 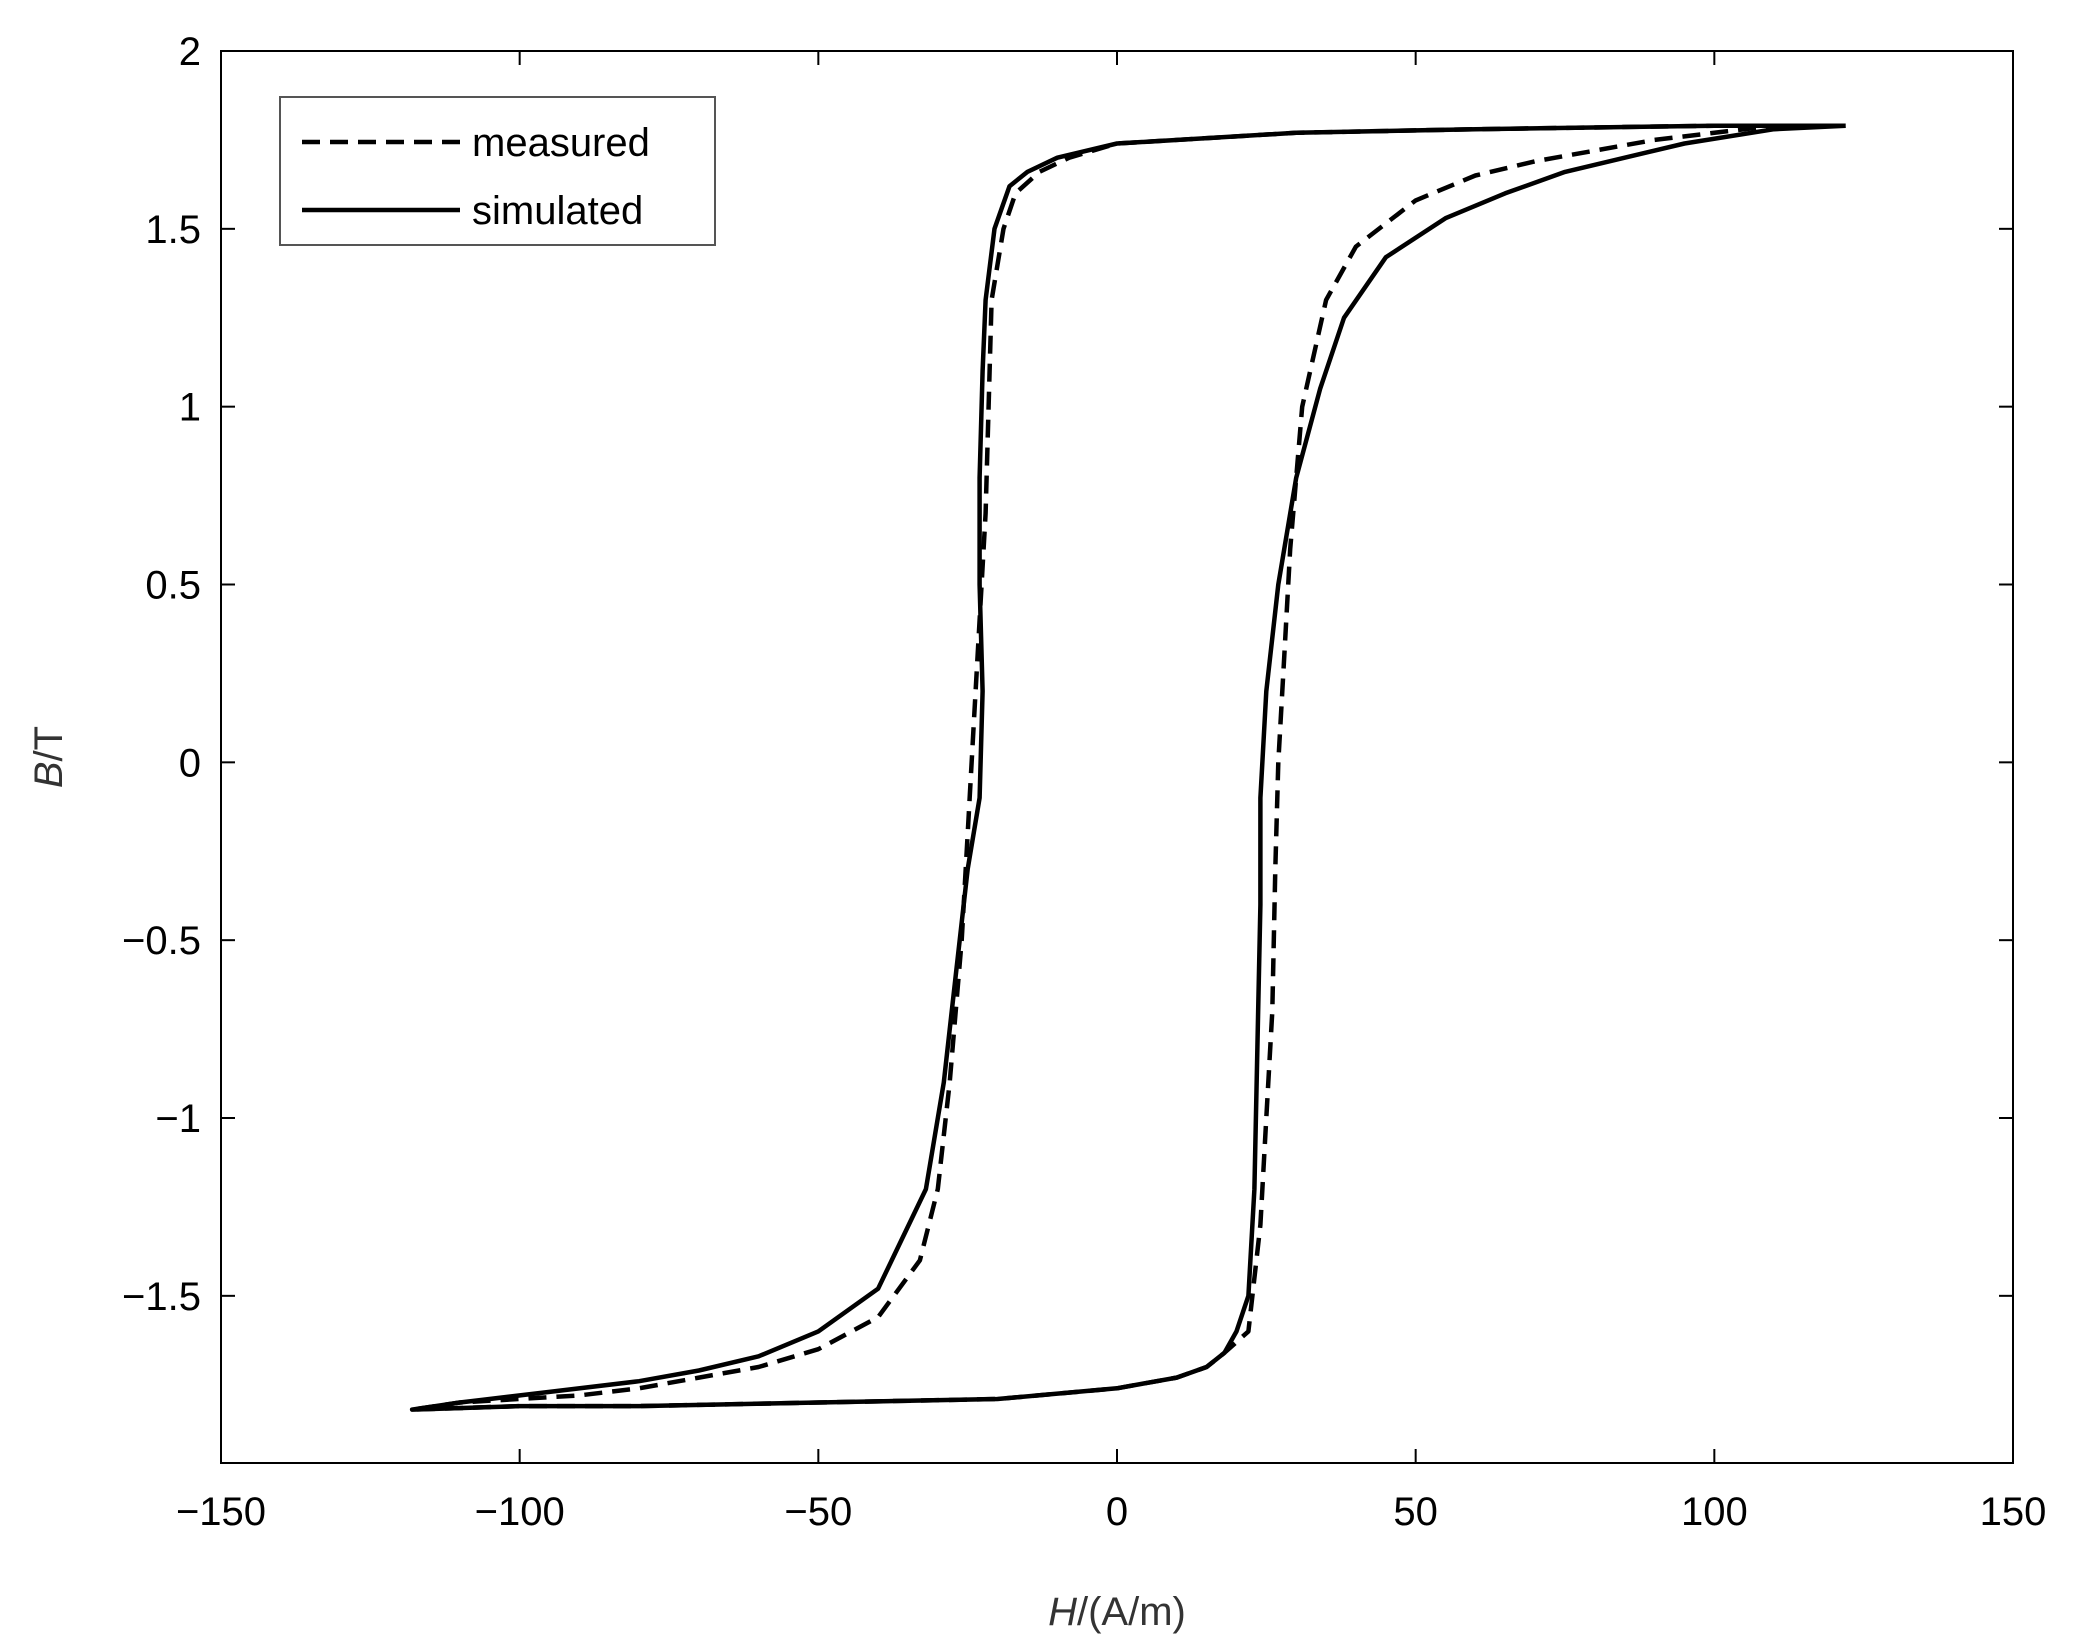 I want to click on y-tick-label: 1, so click(x=190, y=408).